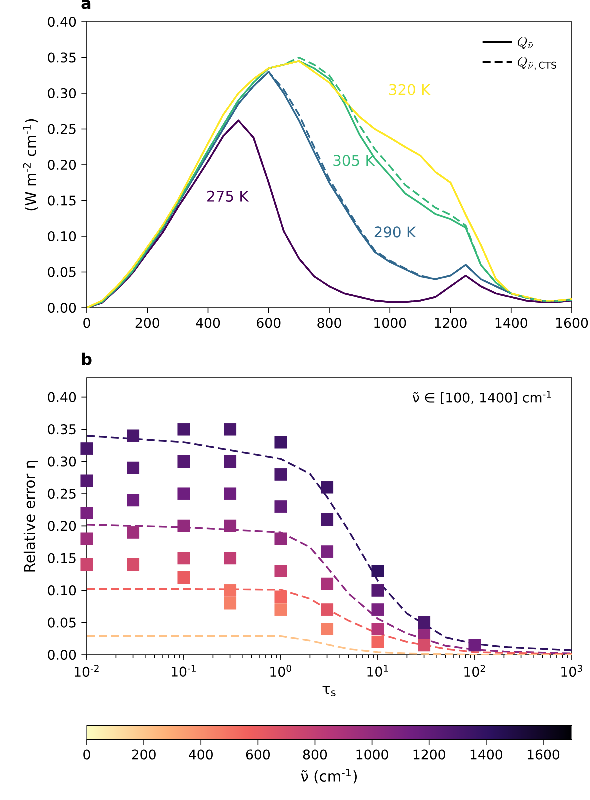 Image resolution: width=590 pixels, height=800 pixels. What do you see at coordinates (144, 755) in the screenshot?
I see `color-bar-label: 200` at bounding box center [144, 755].